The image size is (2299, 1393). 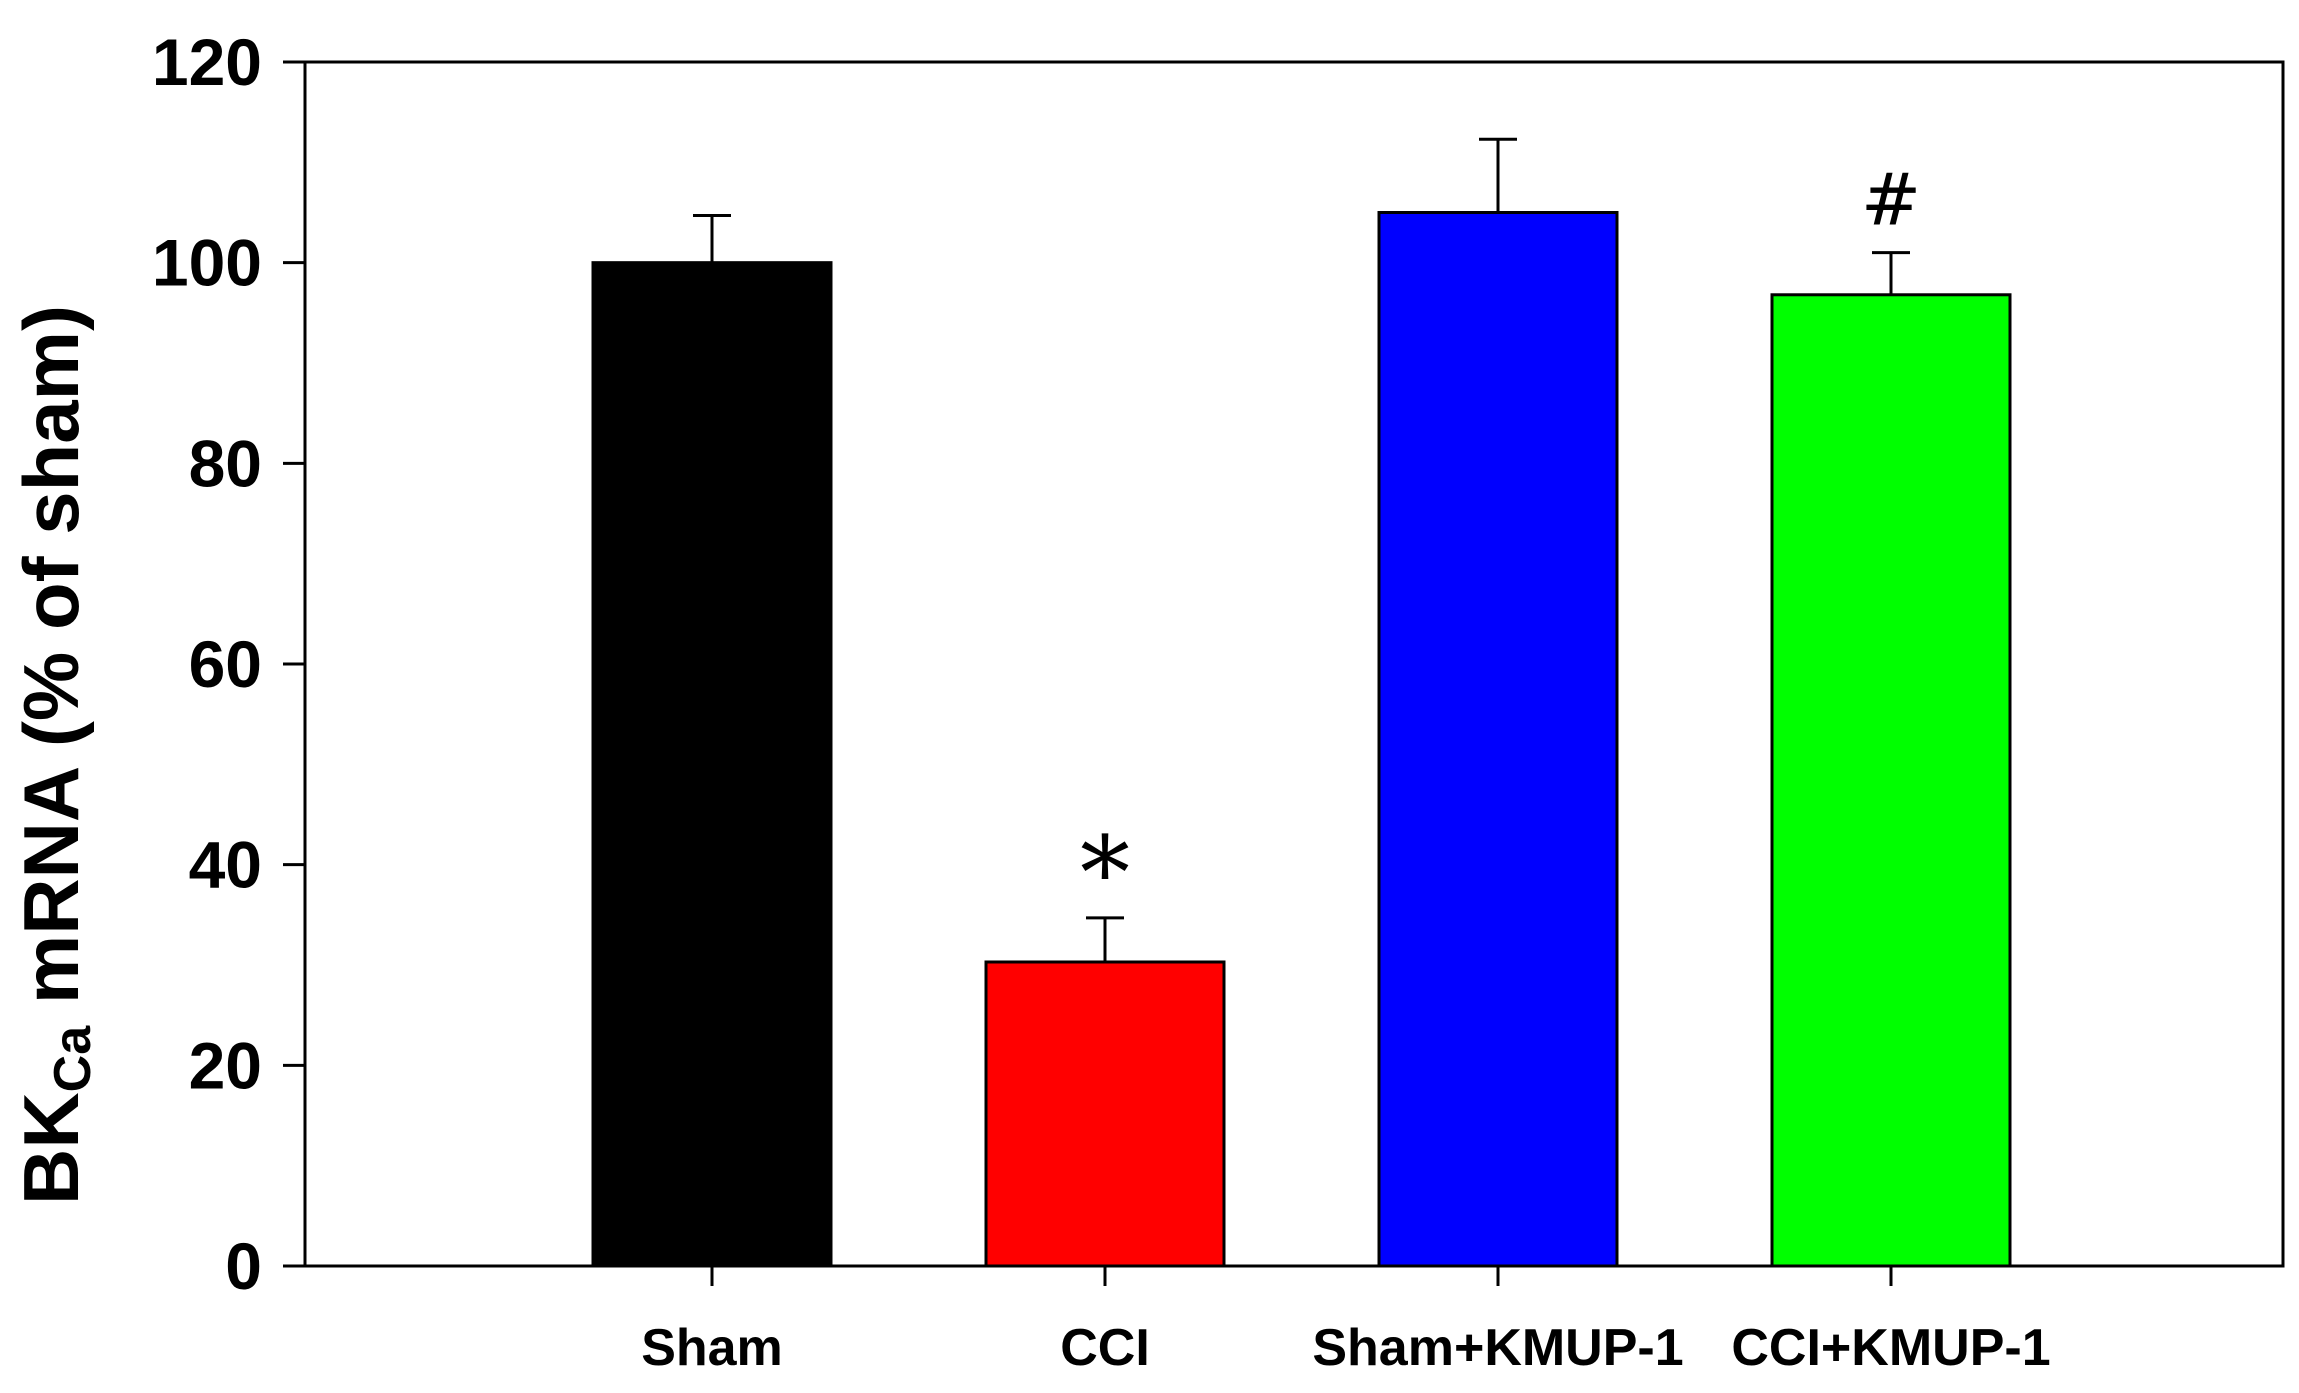 I want to click on y-tick-label: 100, so click(x=207, y=263).